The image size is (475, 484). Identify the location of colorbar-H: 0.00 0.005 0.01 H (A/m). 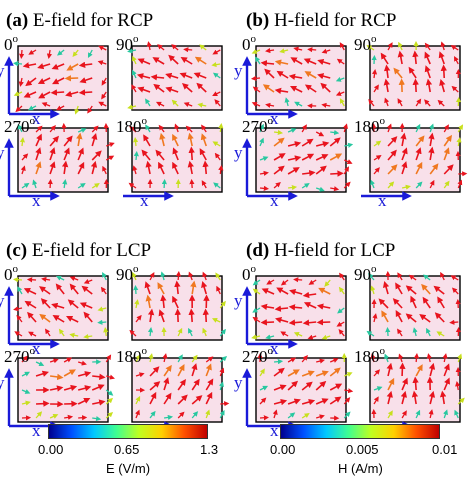
(363, 452).